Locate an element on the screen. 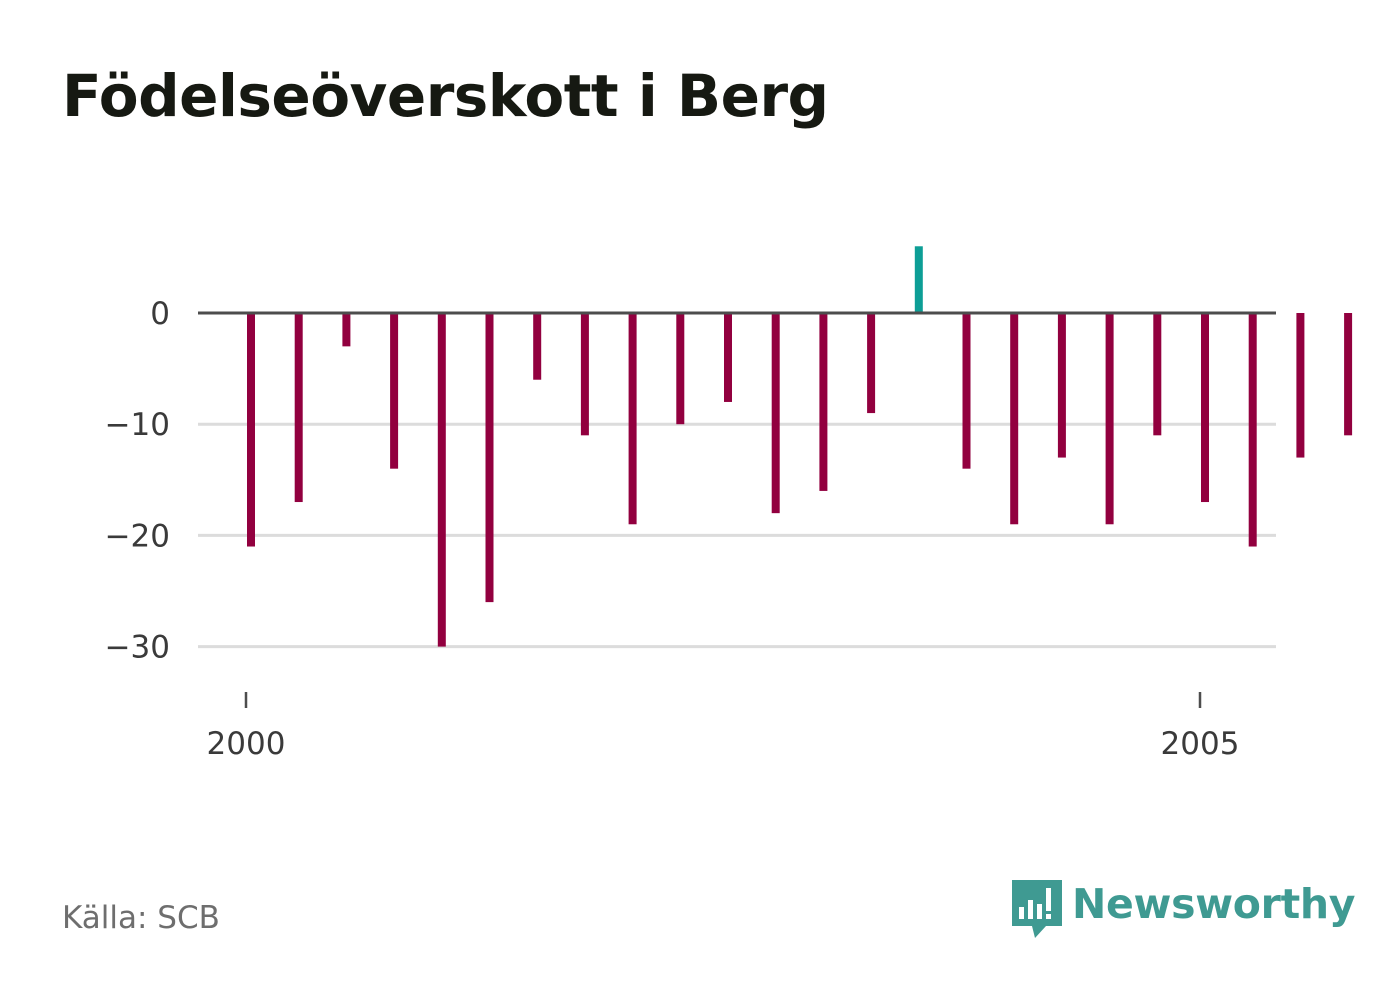  y-axis-labels: 0 −10 −20 −30 is located at coordinates (137, 481).